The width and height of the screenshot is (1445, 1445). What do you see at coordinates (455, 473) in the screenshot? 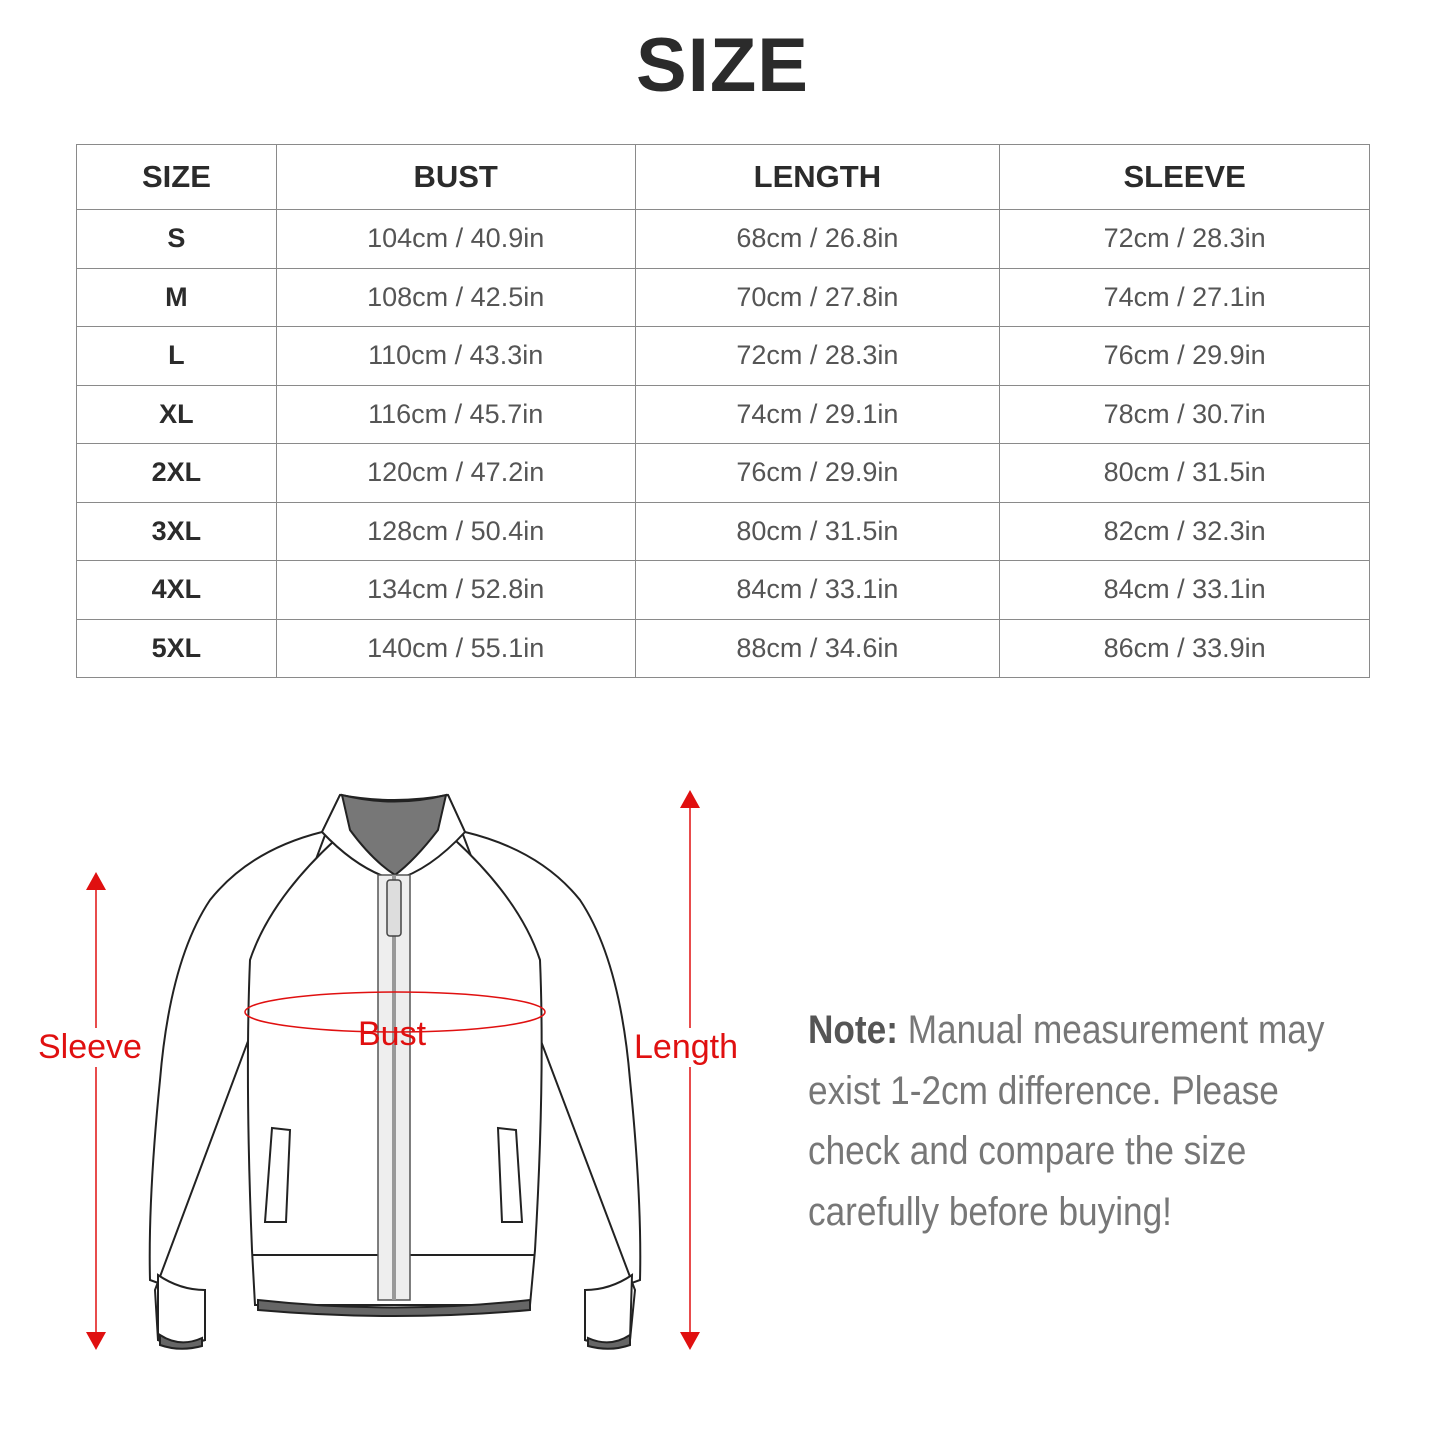
I see `cell-bust: 120cm / 47.2in` at bounding box center [455, 473].